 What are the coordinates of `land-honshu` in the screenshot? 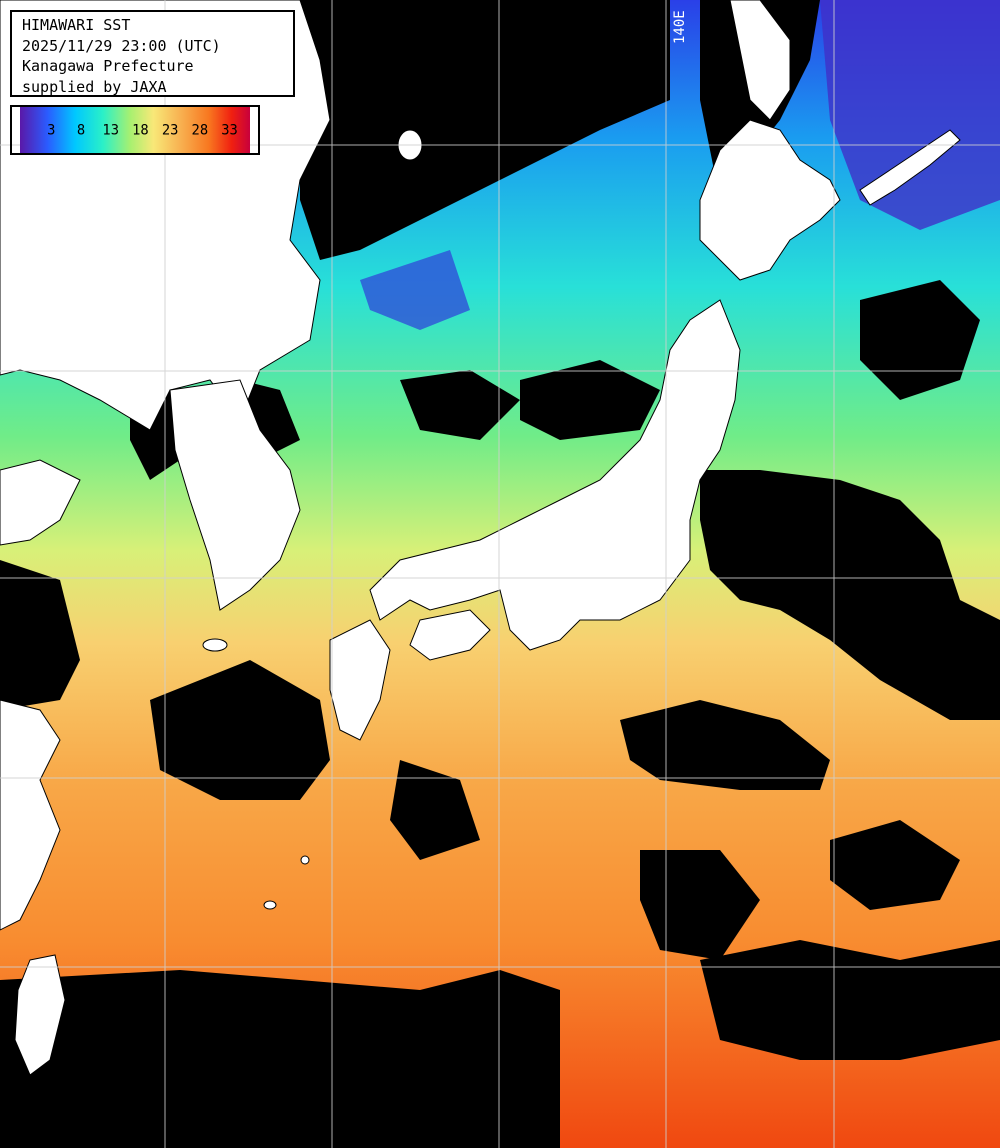 It's located at (555, 475).